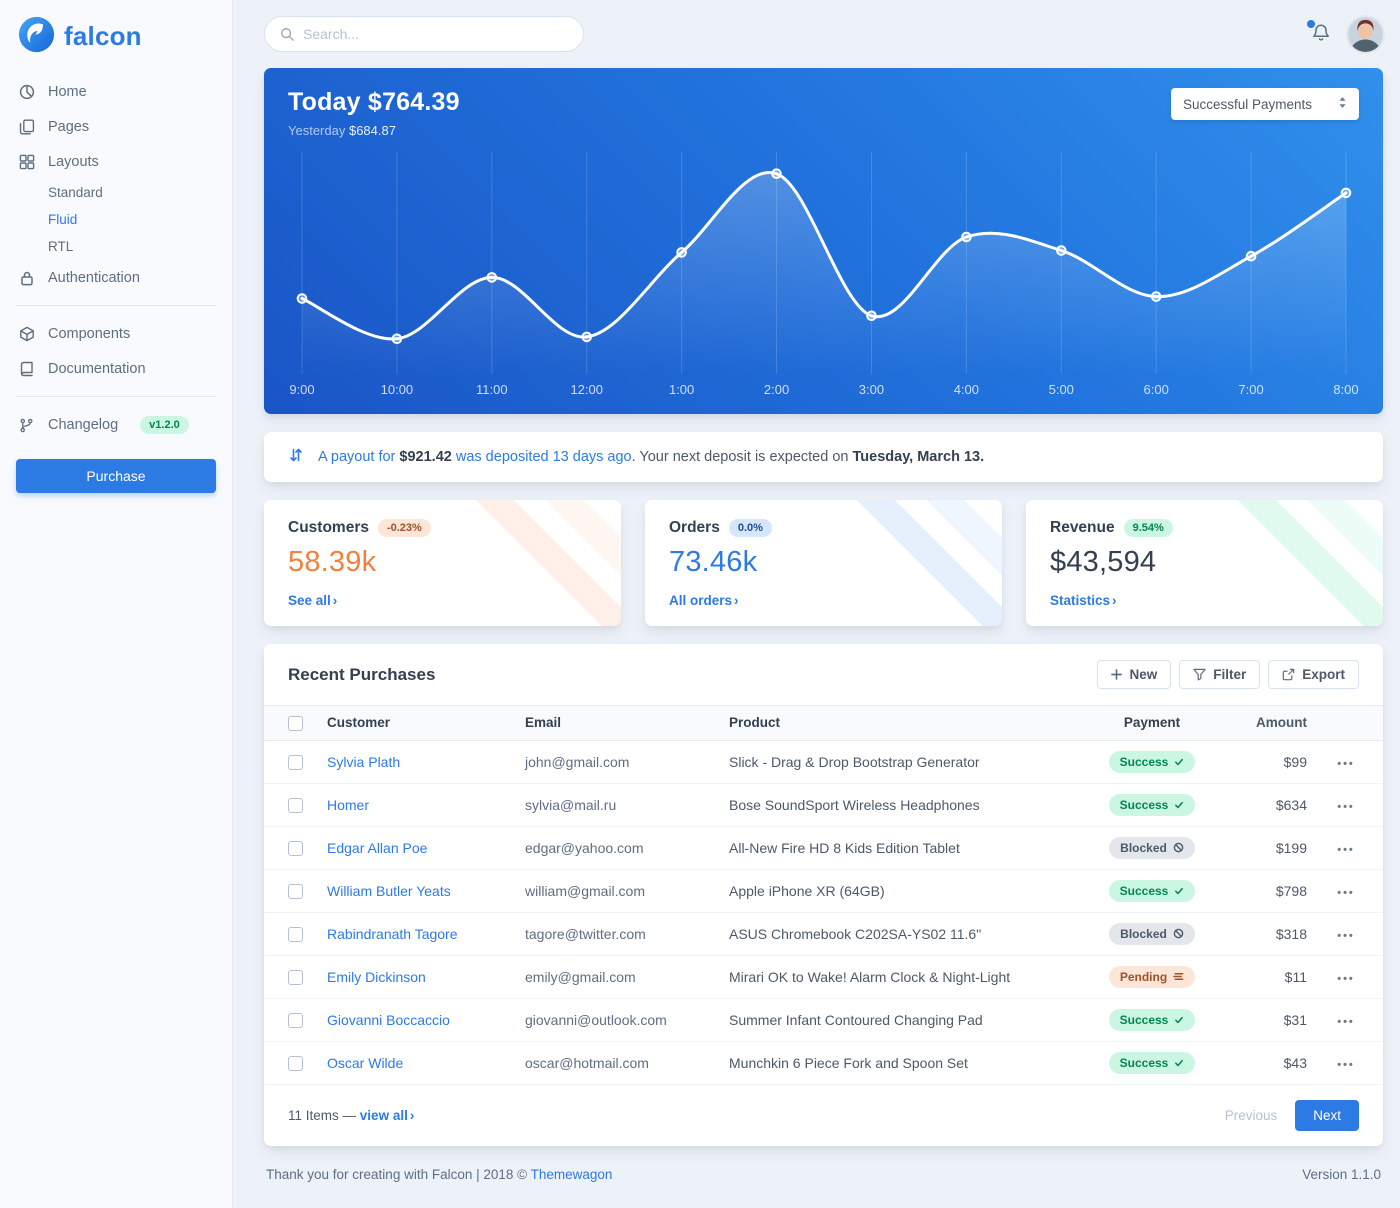 Image resolution: width=1400 pixels, height=1208 pixels. What do you see at coordinates (397, 389) in the screenshot?
I see `x-axis-label: 10:00` at bounding box center [397, 389].